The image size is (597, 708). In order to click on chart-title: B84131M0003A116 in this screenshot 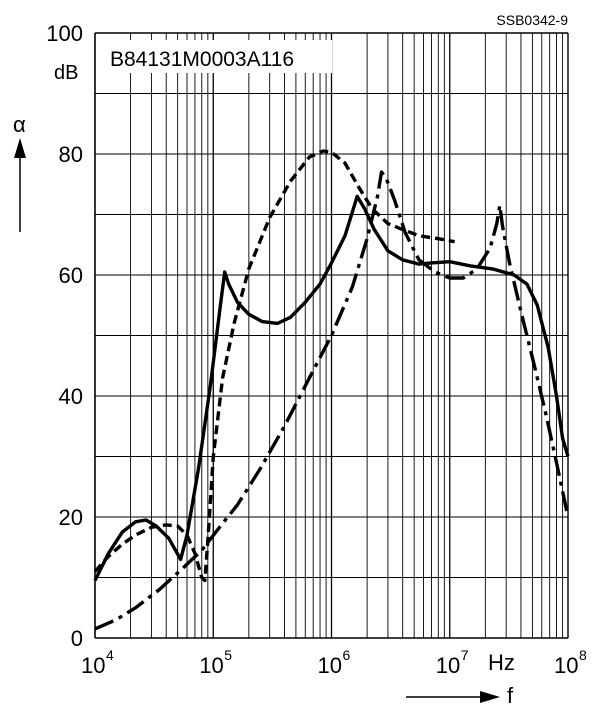, I will do `click(202, 59)`.